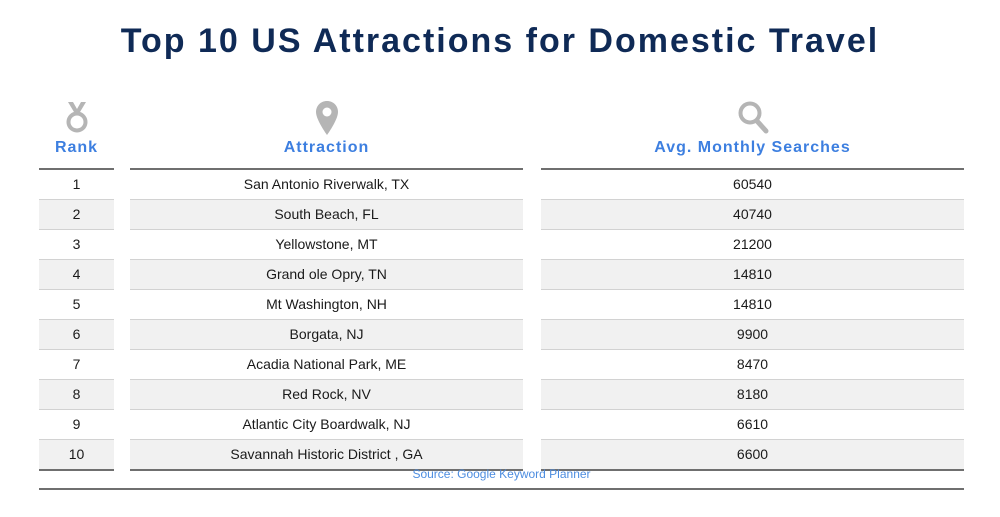 The width and height of the screenshot is (1000, 517). Describe the element at coordinates (752, 395) in the screenshot. I see `searches-cell: 8180` at that location.